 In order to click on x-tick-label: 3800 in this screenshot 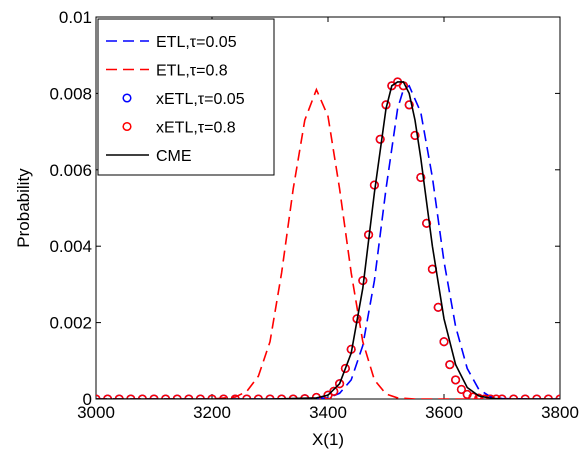, I will do `click(560, 412)`.